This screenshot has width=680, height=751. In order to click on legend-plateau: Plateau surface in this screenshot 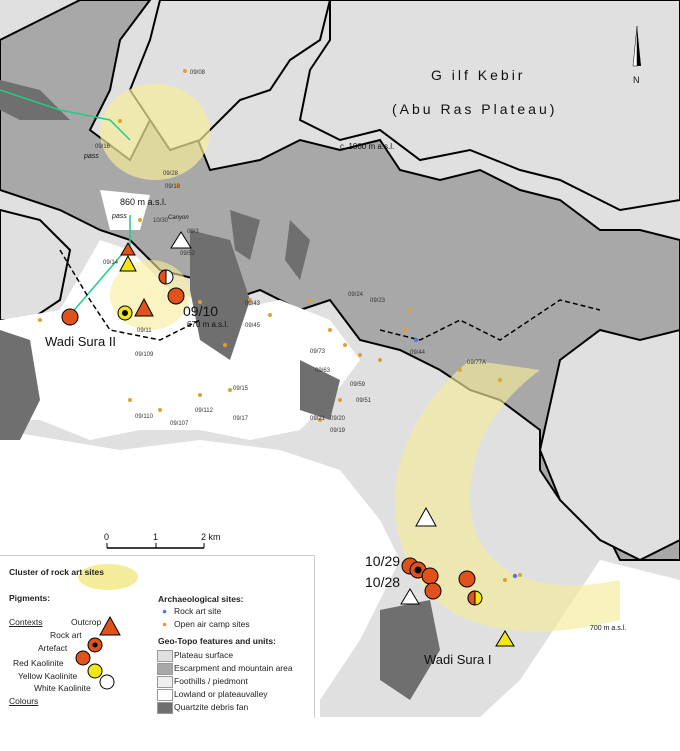, I will do `click(204, 655)`.